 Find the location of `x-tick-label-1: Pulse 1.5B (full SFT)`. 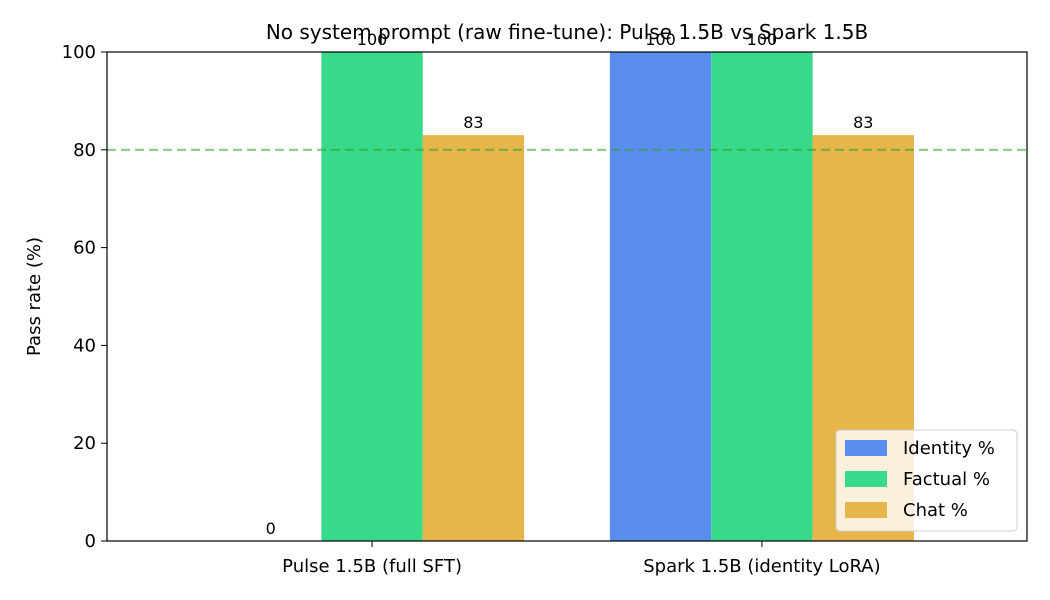

x-tick-label-1: Pulse 1.5B (full SFT) is located at coordinates (372, 566).